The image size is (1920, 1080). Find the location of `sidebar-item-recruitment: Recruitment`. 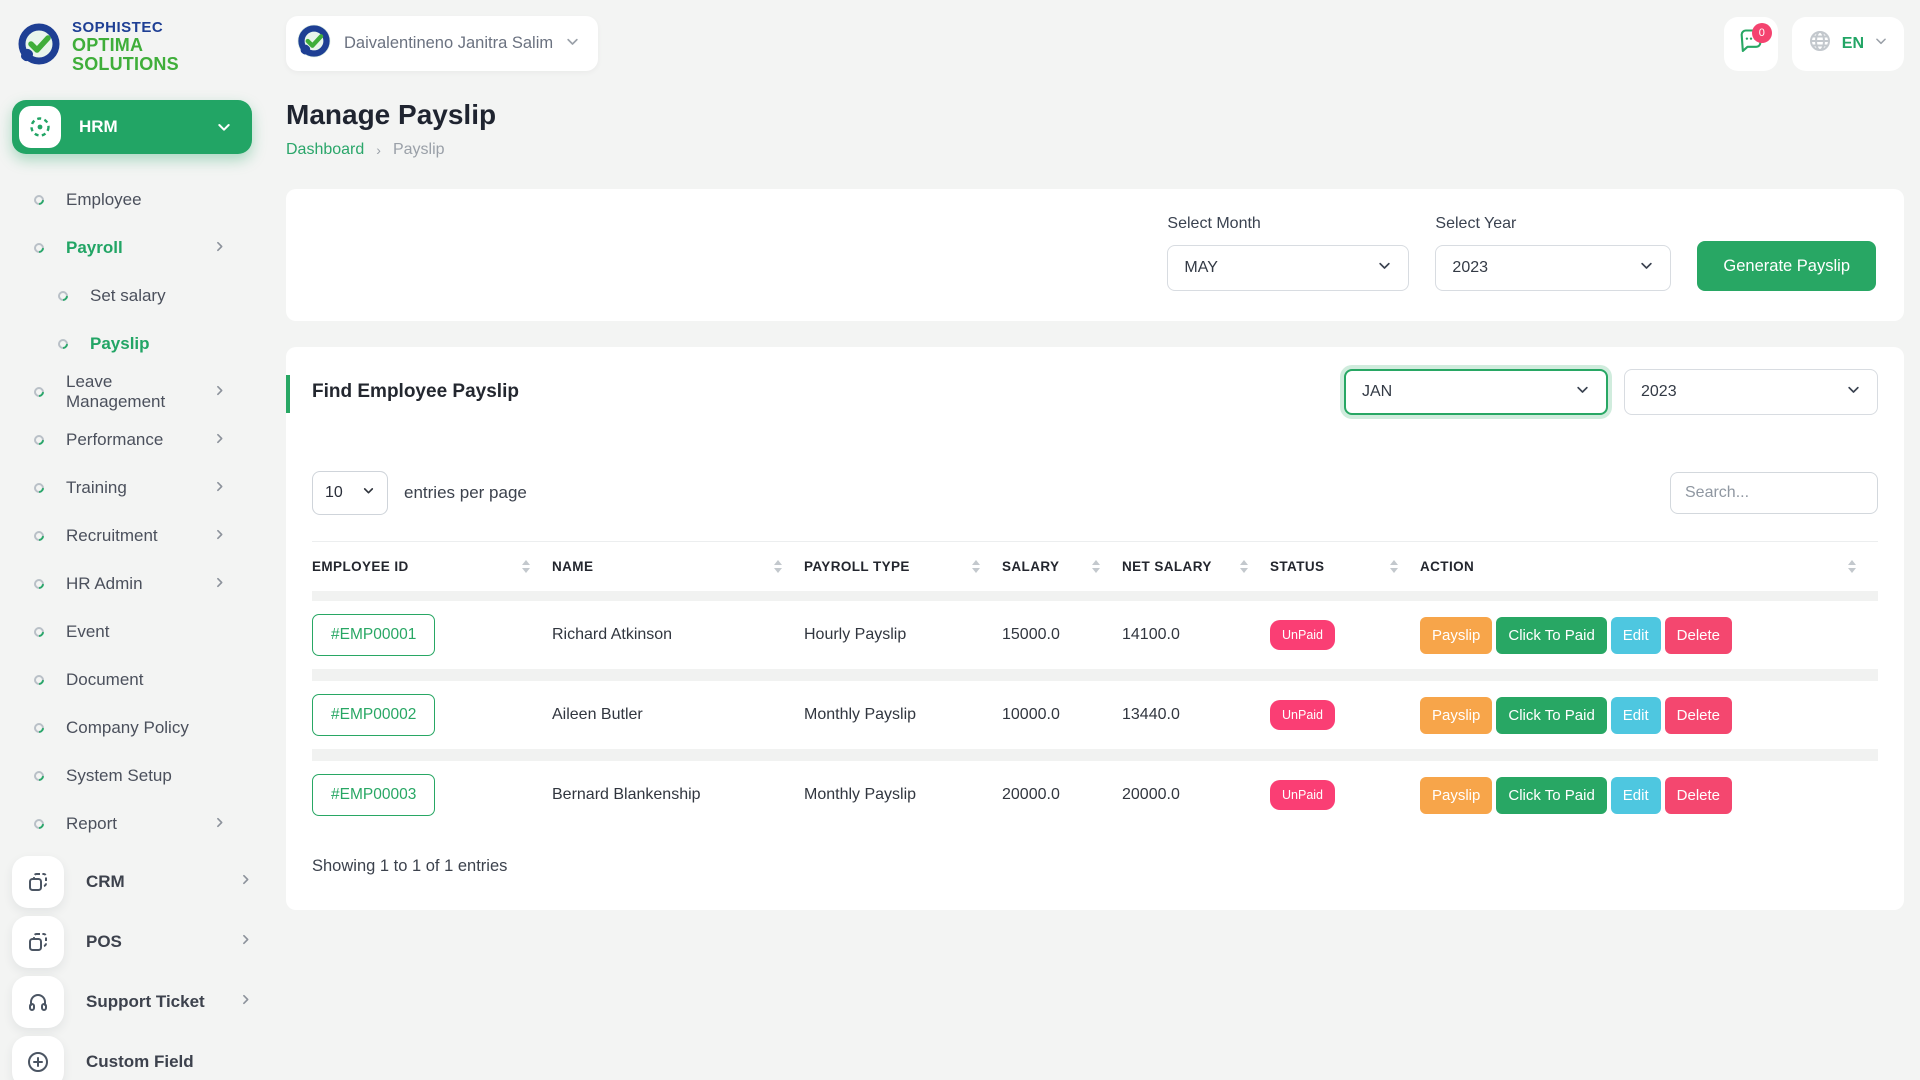

sidebar-item-recruitment: Recruitment is located at coordinates (132, 536).